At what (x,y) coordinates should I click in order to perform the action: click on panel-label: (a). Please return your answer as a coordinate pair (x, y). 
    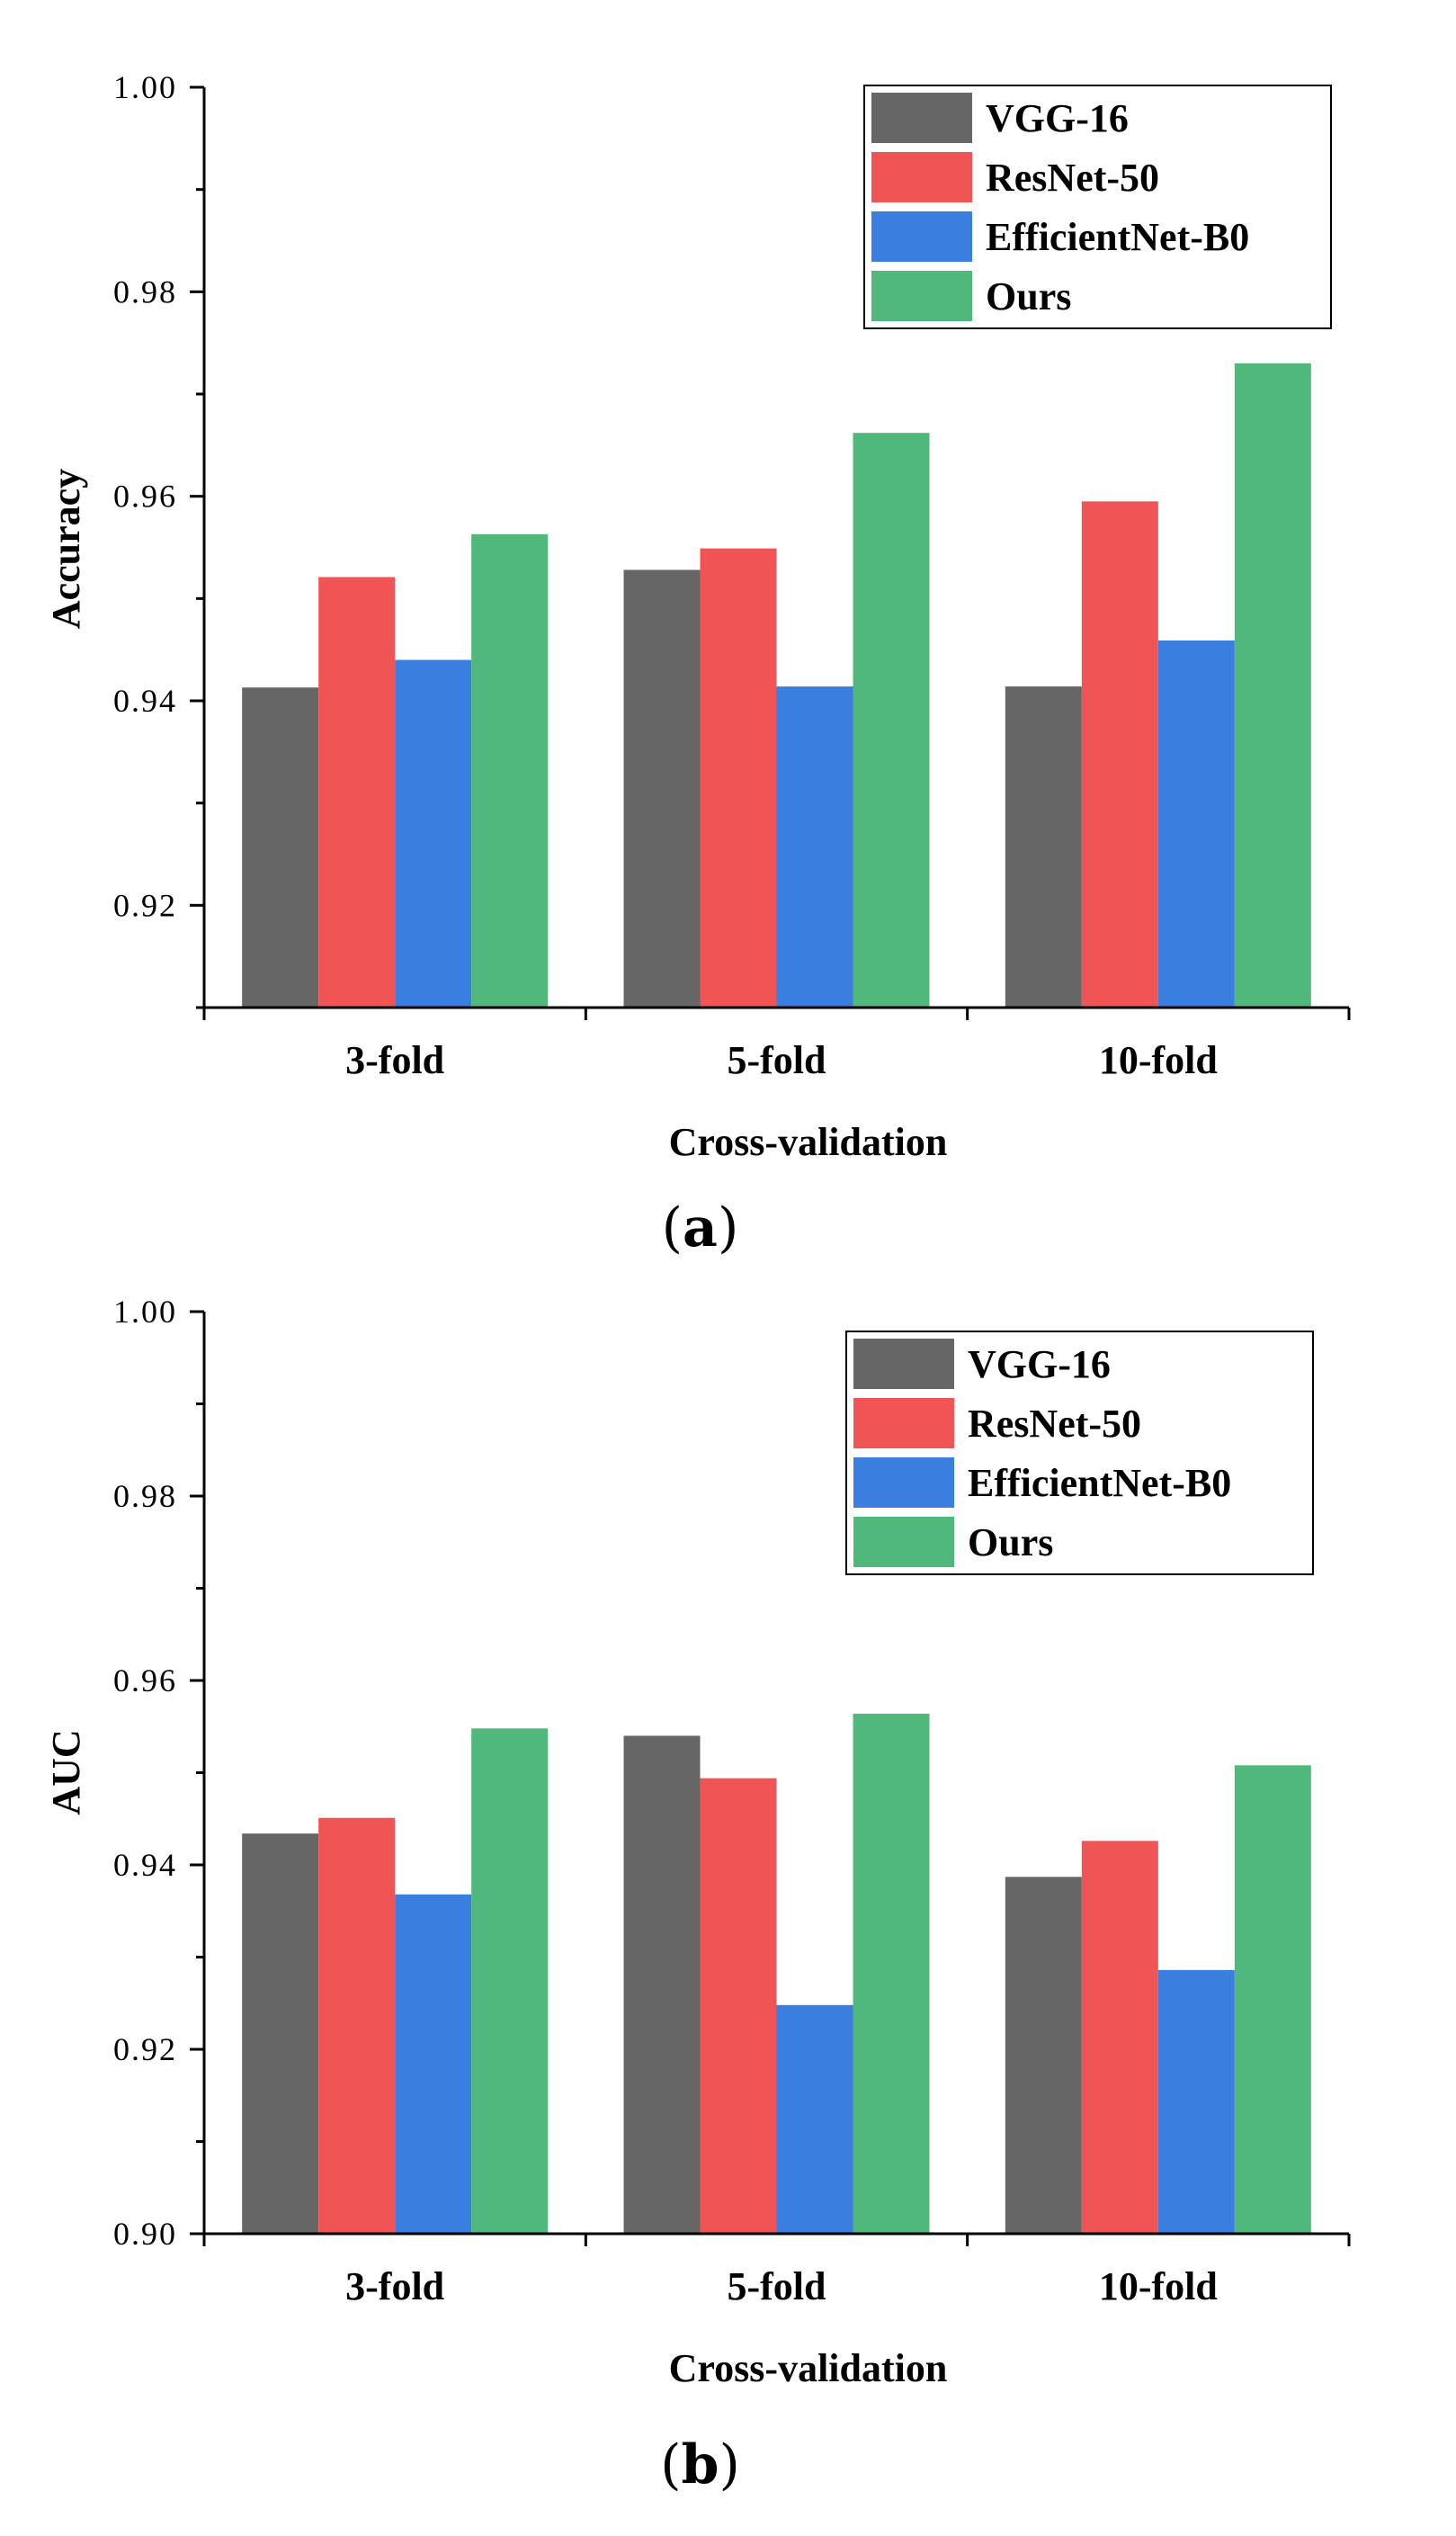
    Looking at the image, I should click on (700, 1227).